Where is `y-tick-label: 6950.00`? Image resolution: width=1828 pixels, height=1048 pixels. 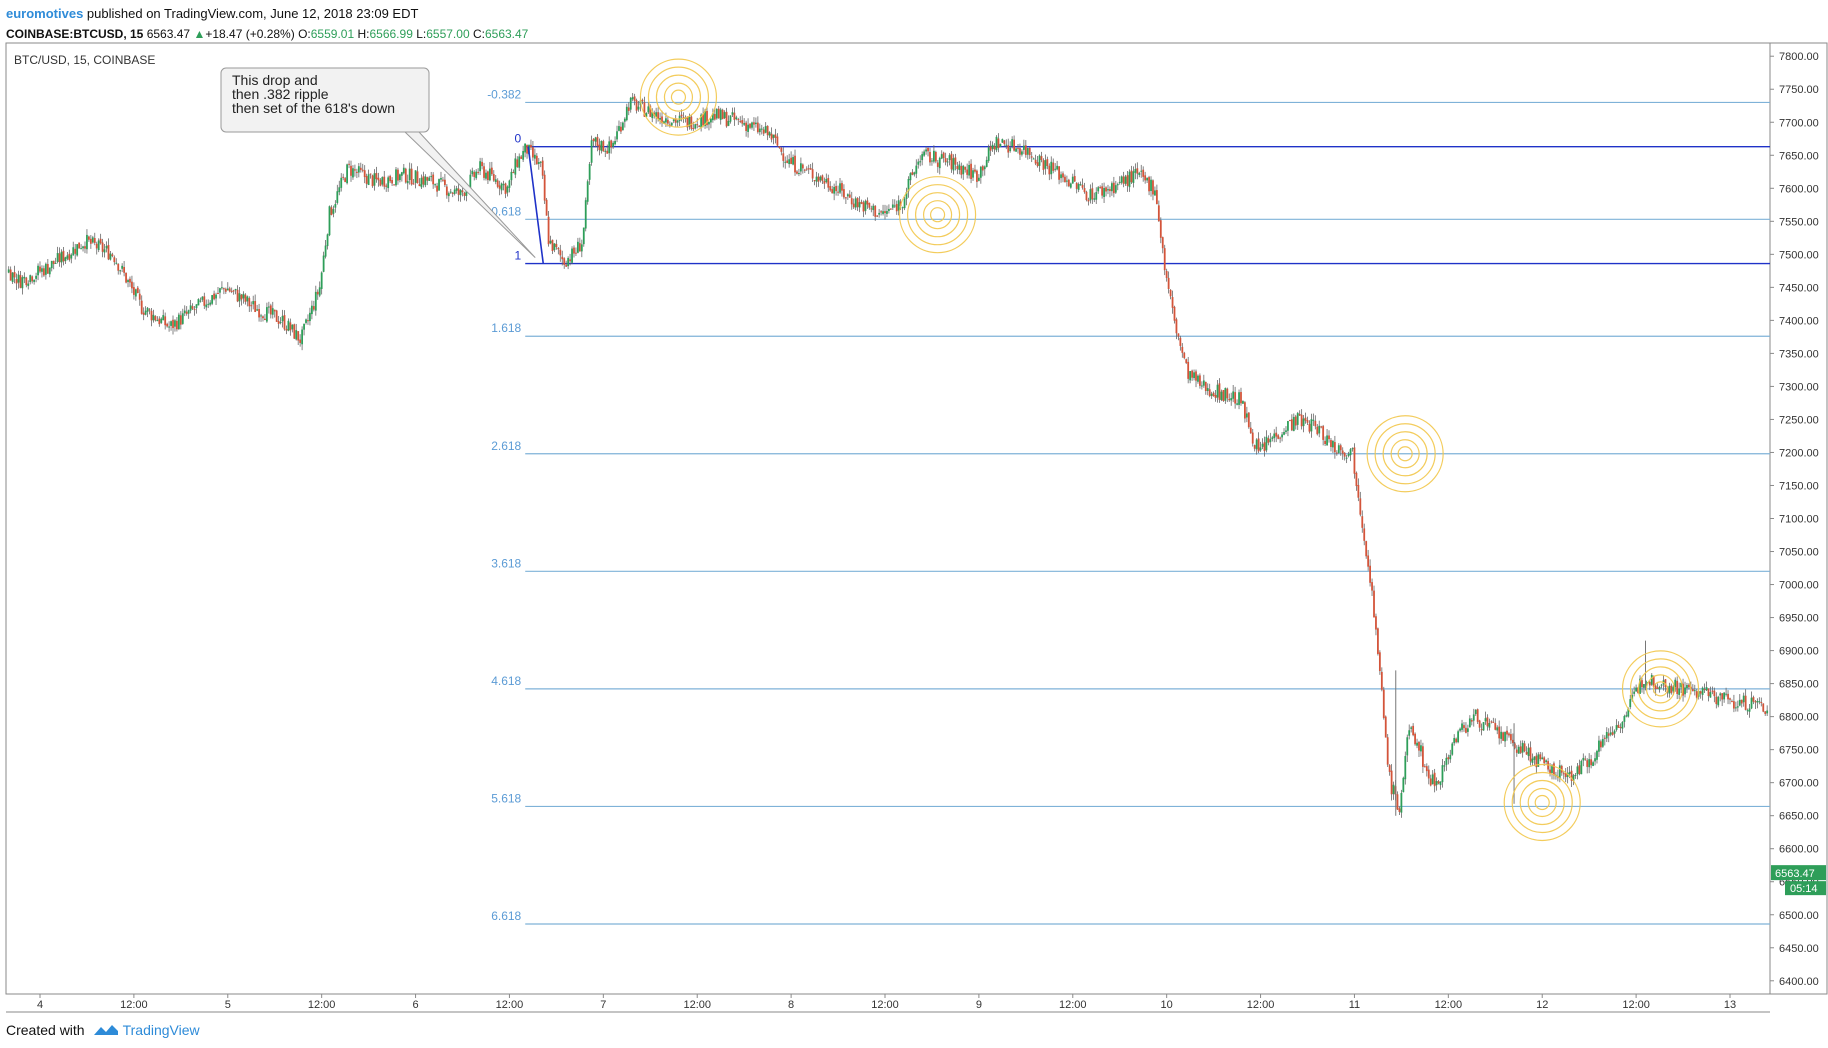 y-tick-label: 6950.00 is located at coordinates (1799, 619).